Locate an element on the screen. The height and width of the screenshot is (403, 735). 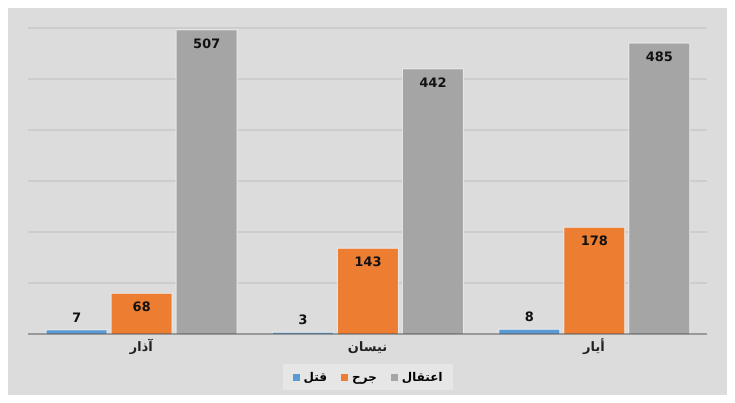
x-tick-label: نيسان is located at coordinates (368, 348).